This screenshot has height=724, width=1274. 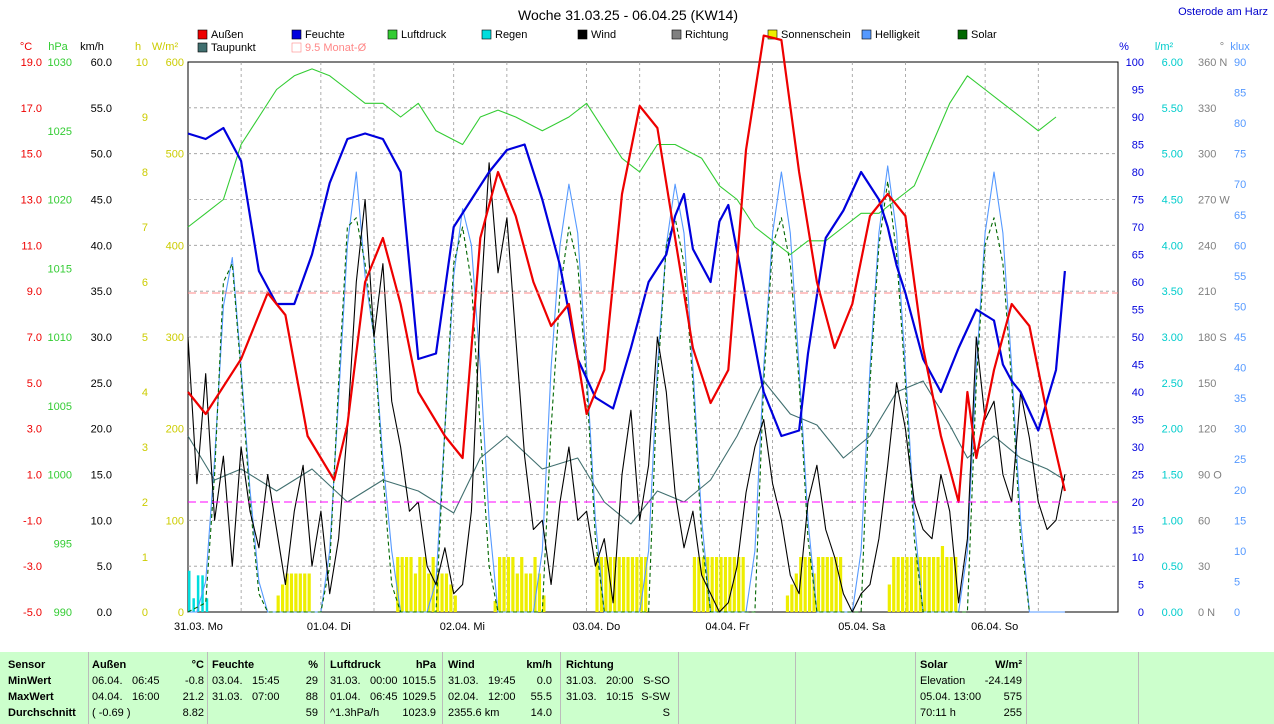 I want to click on axis-tick-lux: 65, so click(x=1240, y=216).